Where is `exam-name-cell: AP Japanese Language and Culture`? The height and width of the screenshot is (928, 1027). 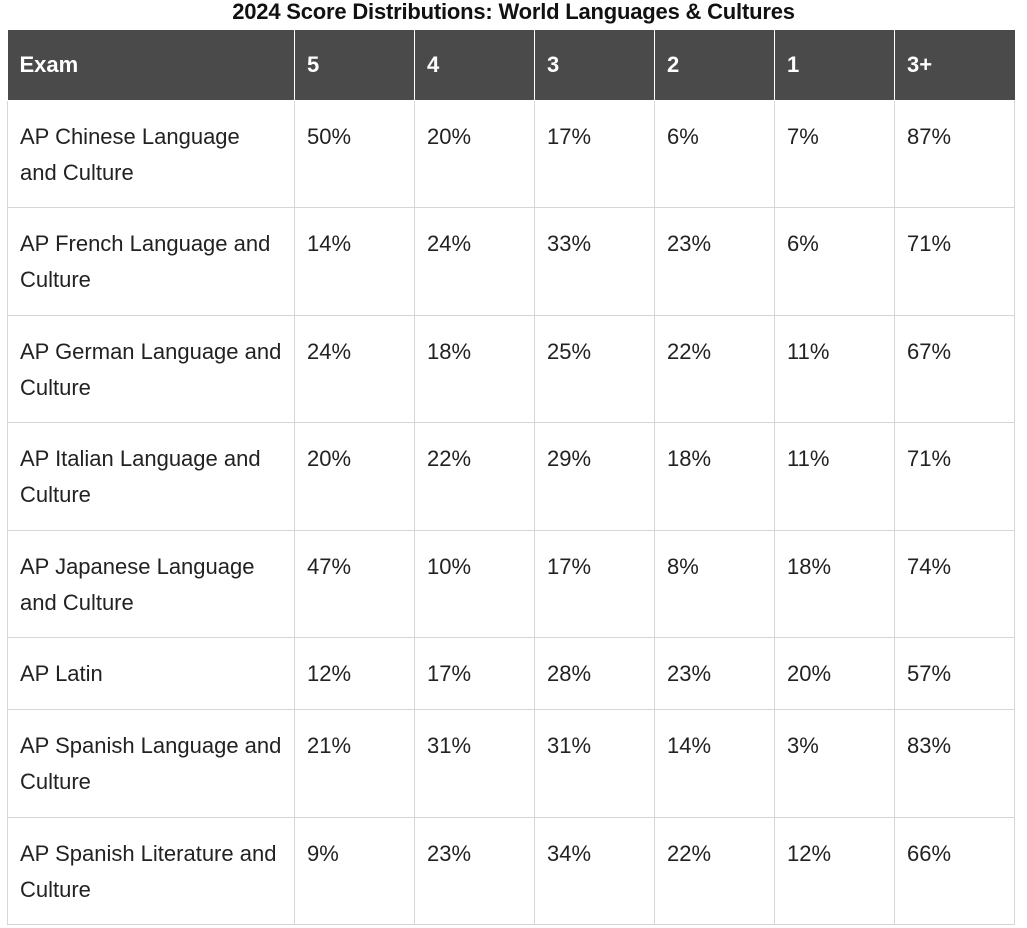 exam-name-cell: AP Japanese Language and Culture is located at coordinates (151, 583).